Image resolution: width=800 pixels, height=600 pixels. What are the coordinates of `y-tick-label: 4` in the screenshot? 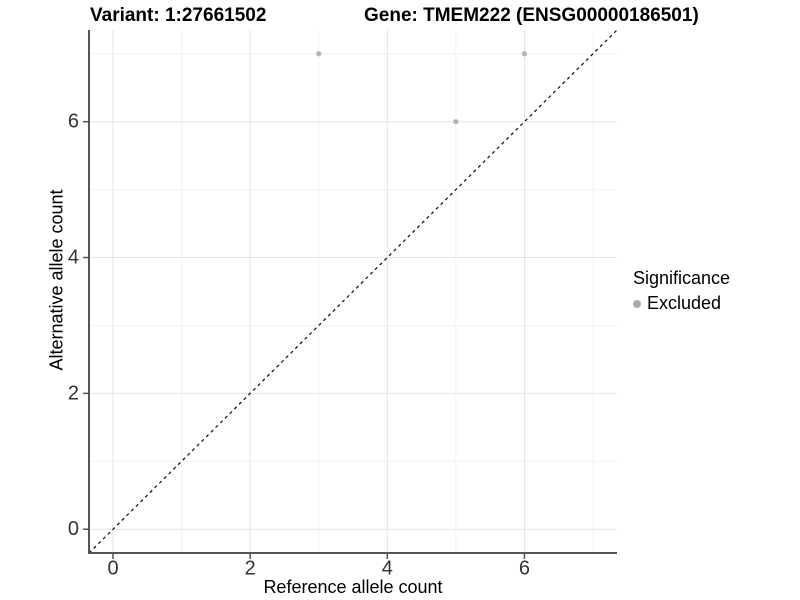 It's located at (73, 258).